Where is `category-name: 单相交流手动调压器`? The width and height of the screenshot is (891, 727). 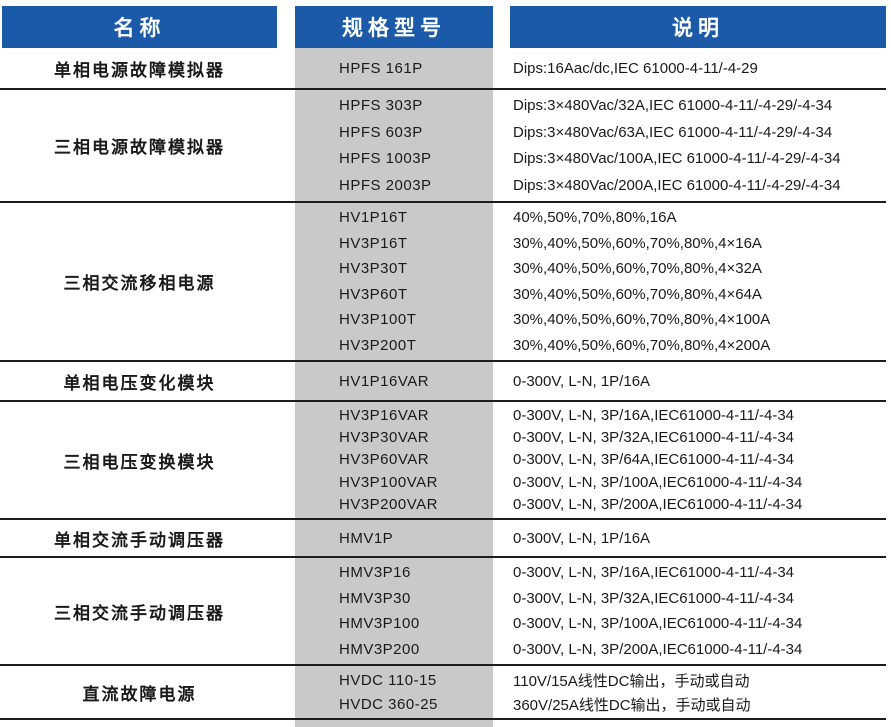
category-name: 单相交流手动调压器 is located at coordinates (139, 540).